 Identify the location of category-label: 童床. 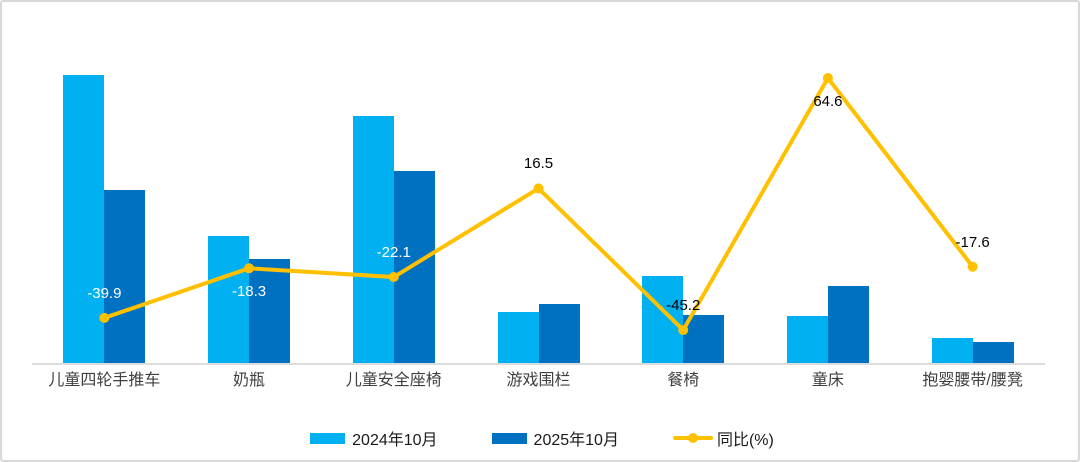
(827, 380).